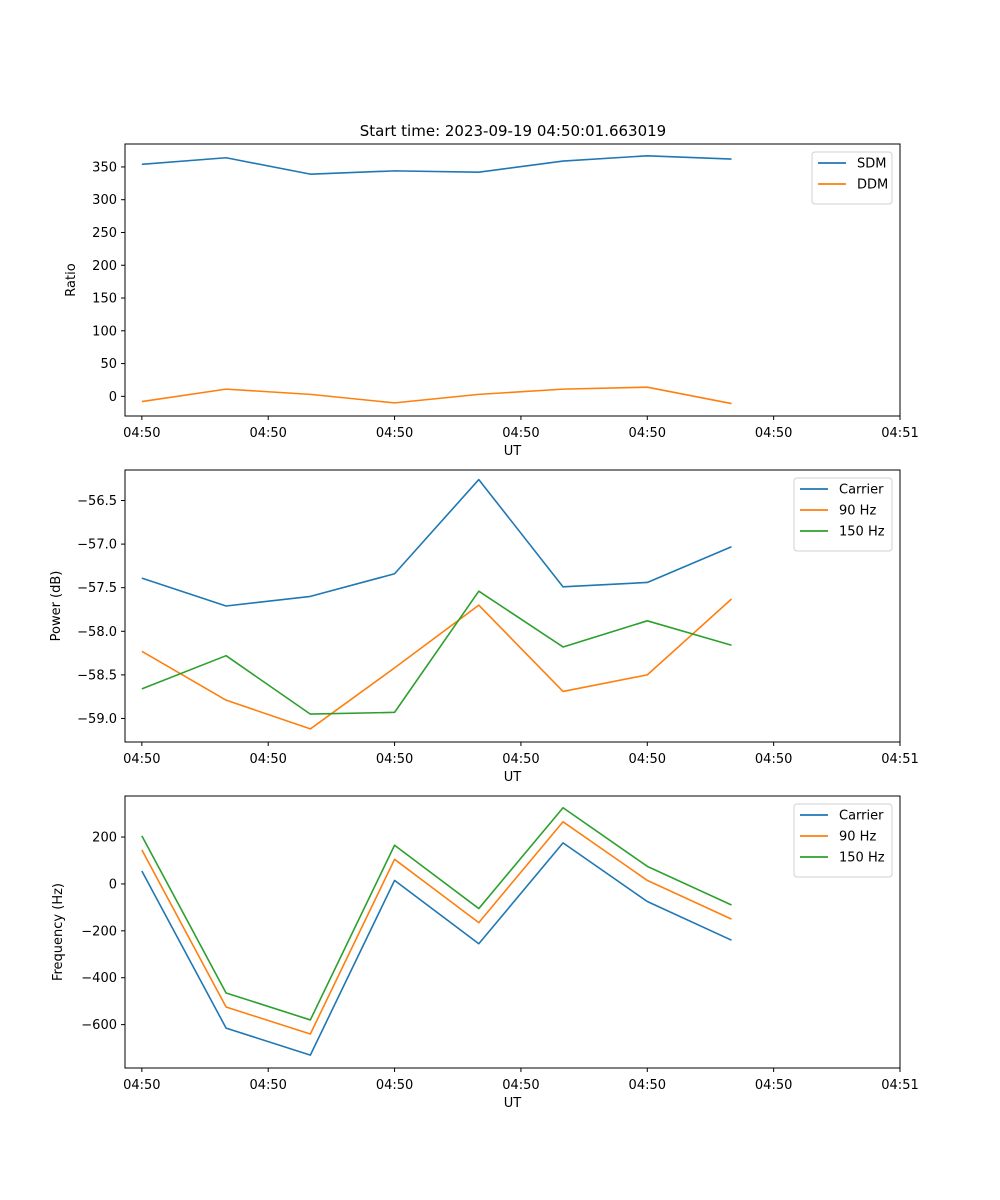 This screenshot has height=1200, width=1000. Describe the element at coordinates (99, 1025) in the screenshot. I see `y-tick-label: −600` at that location.